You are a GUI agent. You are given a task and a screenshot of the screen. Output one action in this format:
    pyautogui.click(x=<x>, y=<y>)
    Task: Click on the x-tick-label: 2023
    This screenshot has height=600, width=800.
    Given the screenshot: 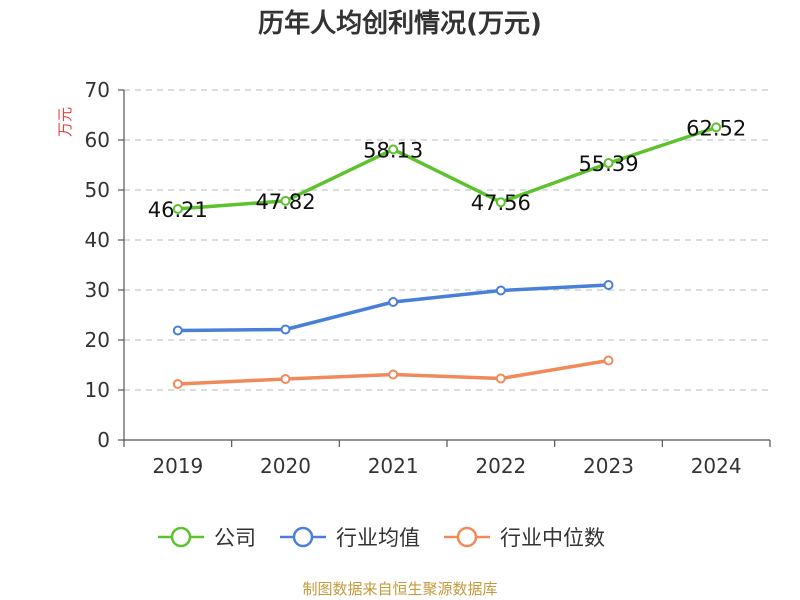 What is the action you would take?
    pyautogui.click(x=608, y=466)
    